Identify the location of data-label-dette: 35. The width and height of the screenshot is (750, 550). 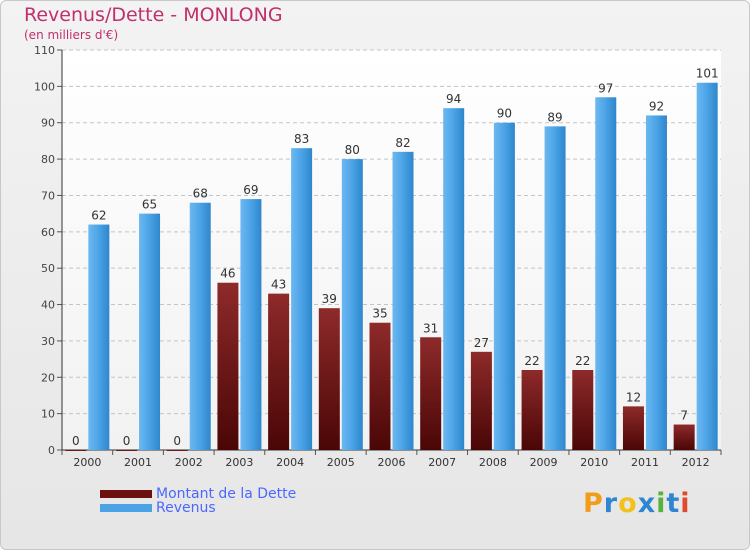
(379, 314).